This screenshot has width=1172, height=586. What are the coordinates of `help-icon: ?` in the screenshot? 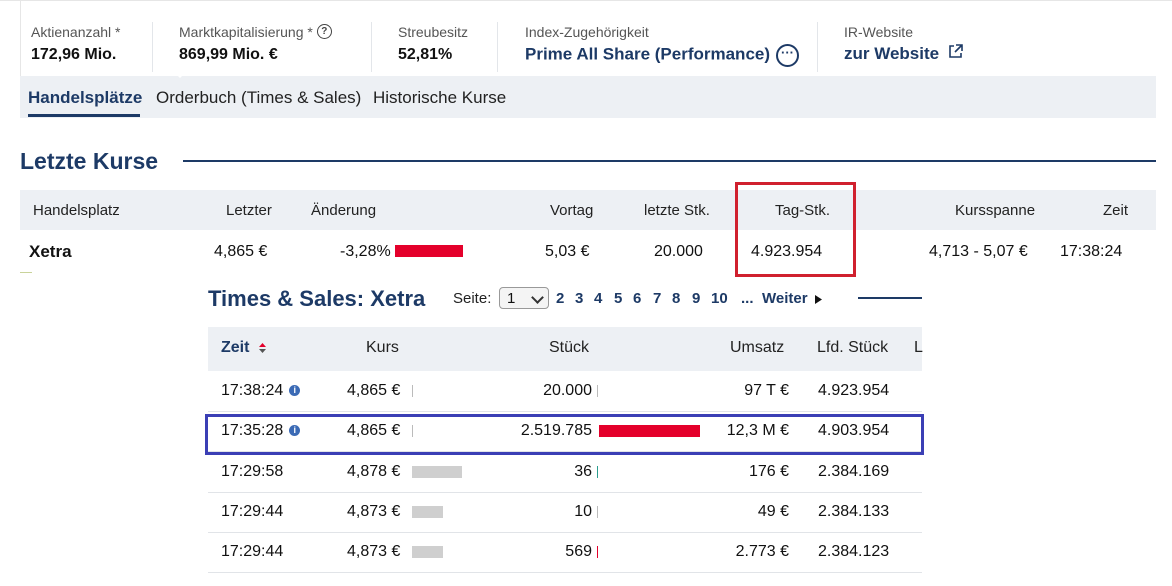 It's located at (324, 31).